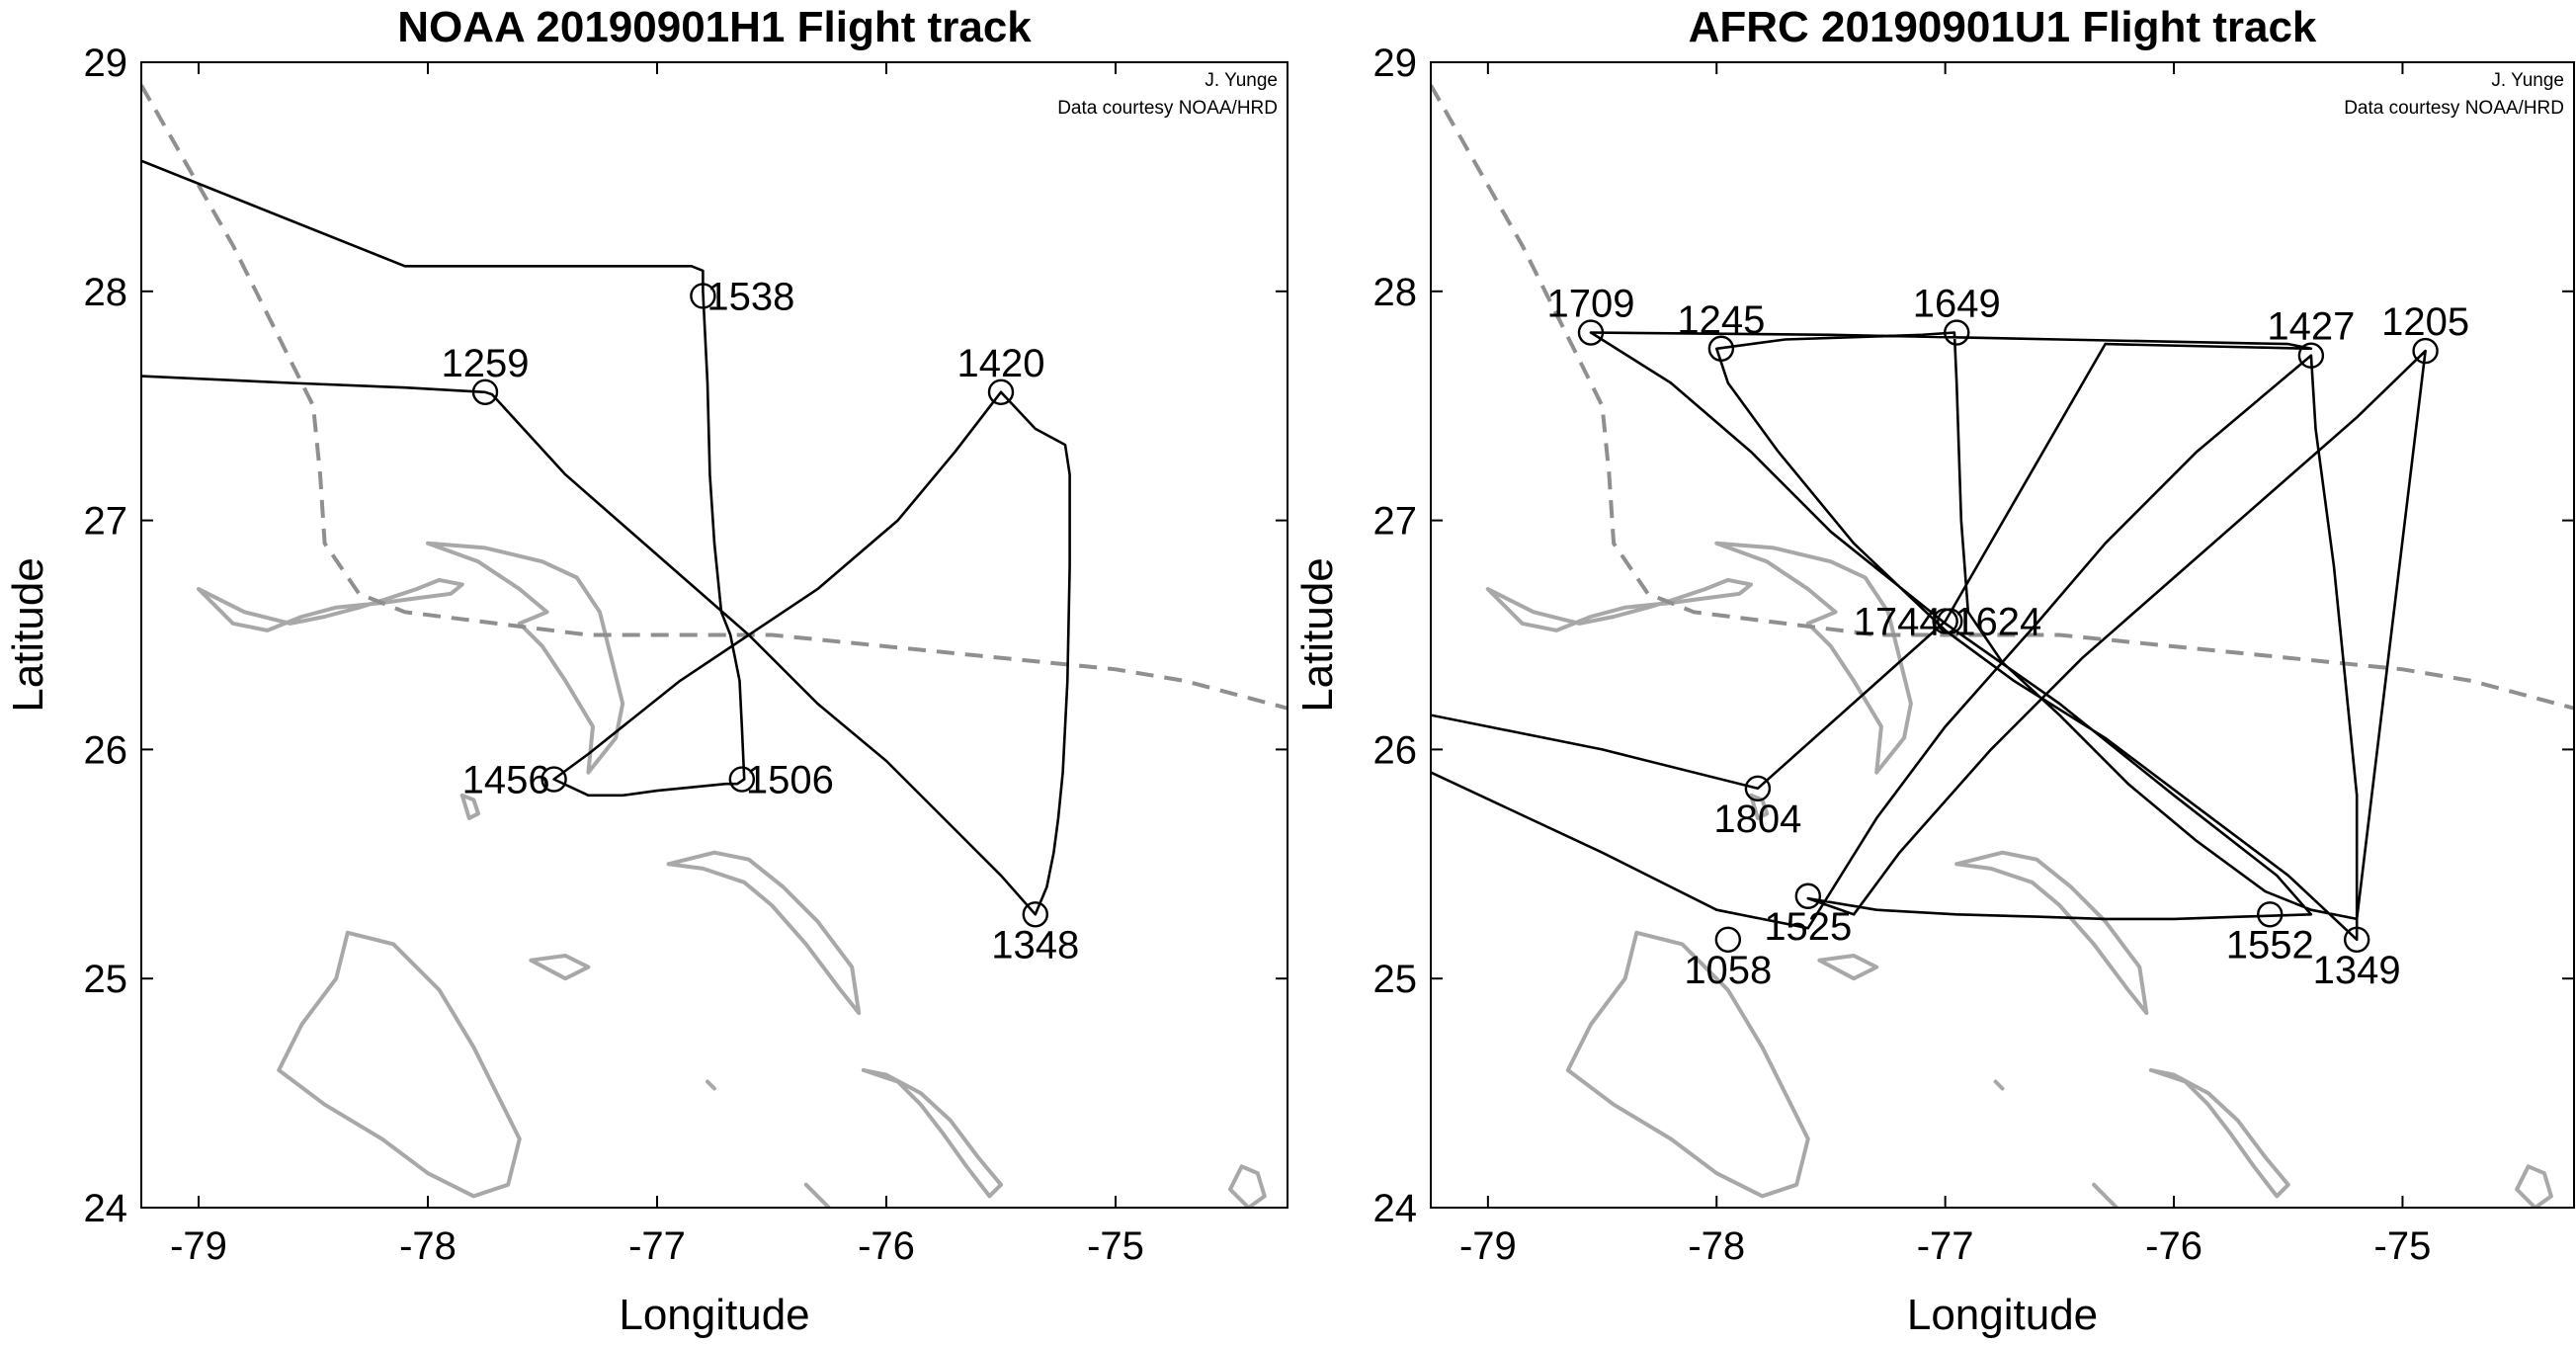  I want to click on waypoint-label-1349: 1349, so click(2357, 970).